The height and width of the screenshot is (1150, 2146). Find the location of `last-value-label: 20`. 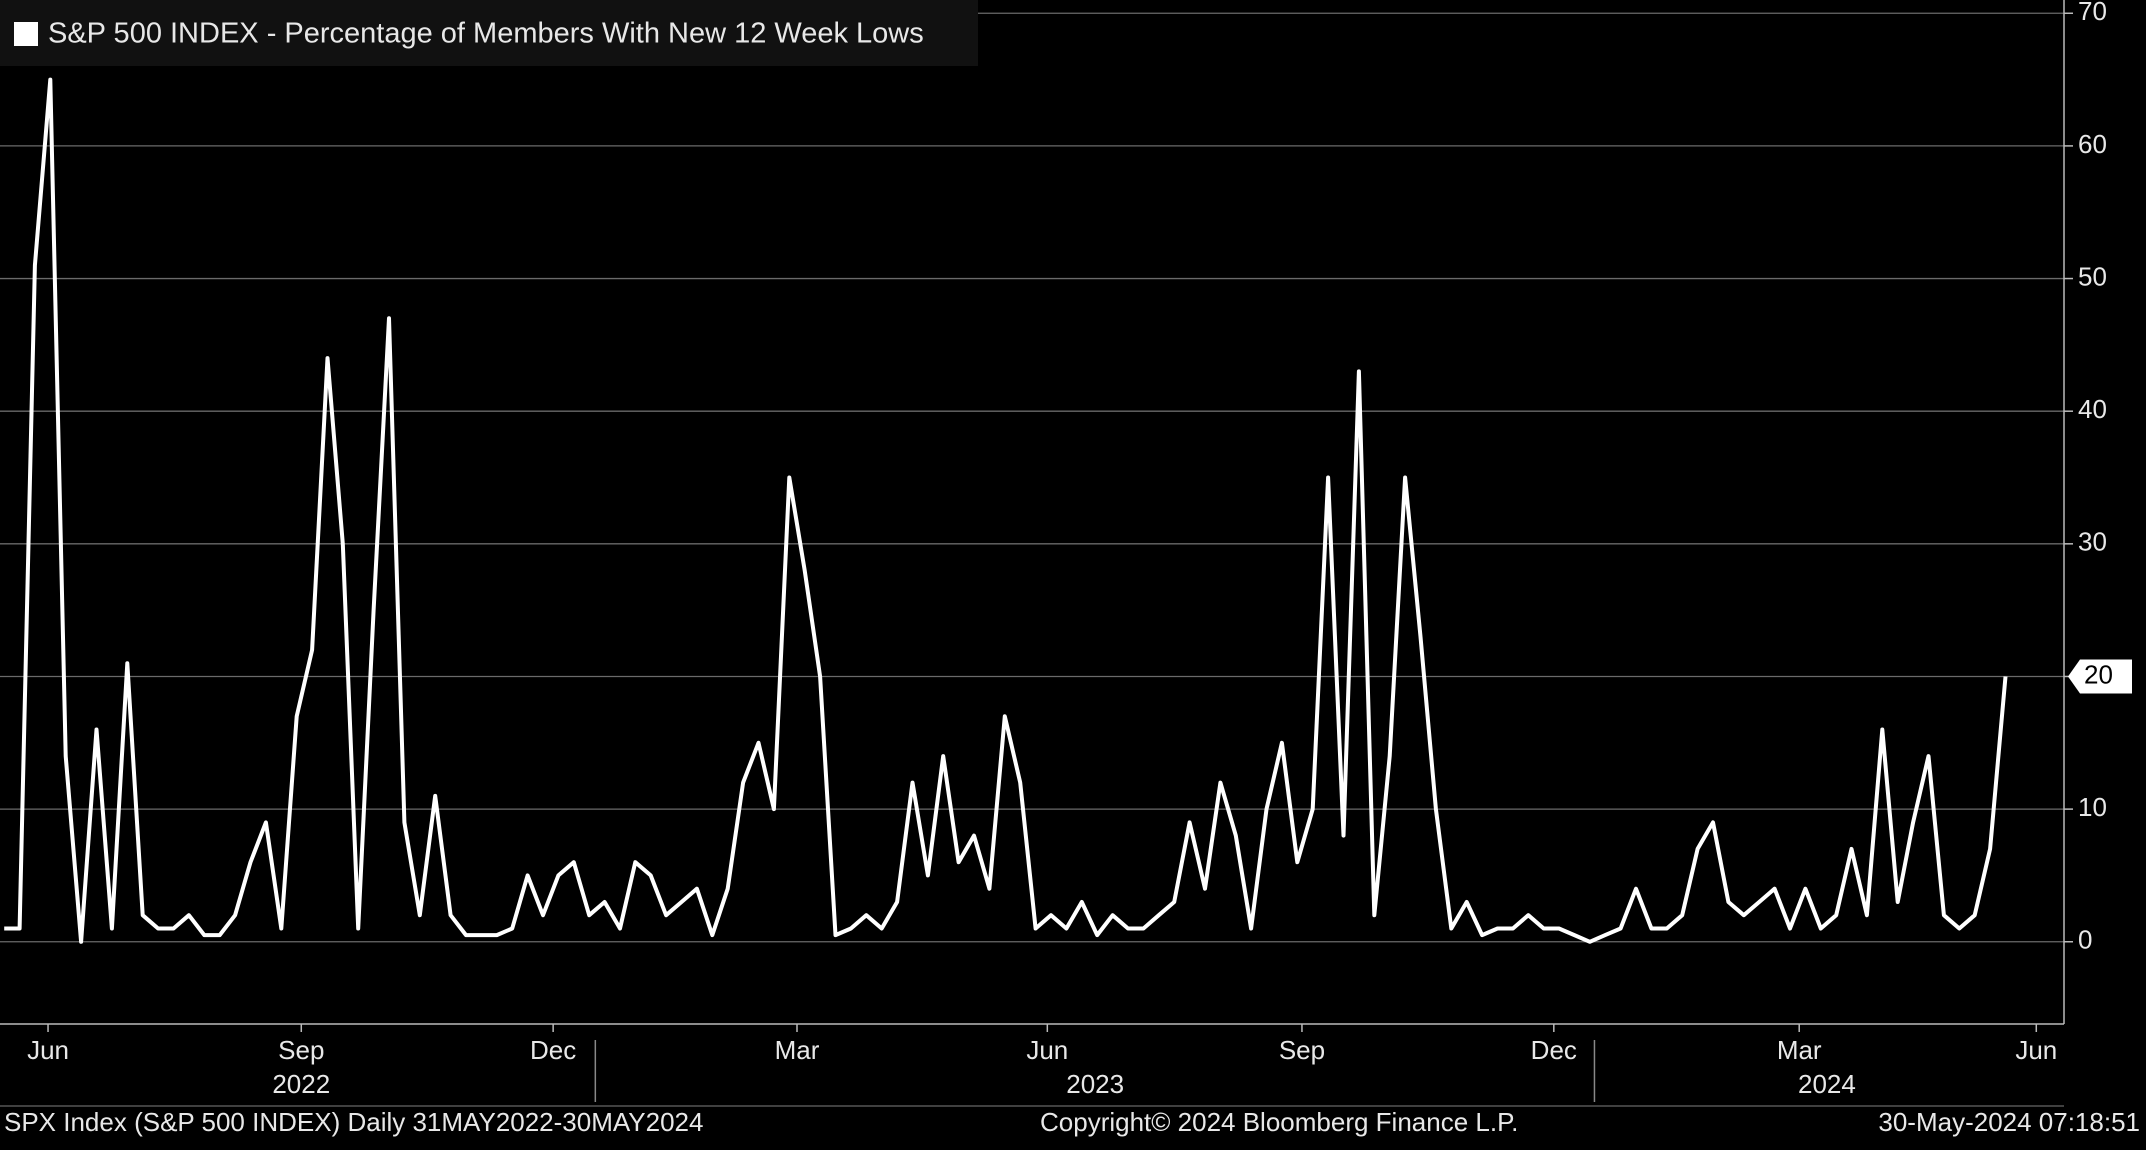

last-value-label: 20 is located at coordinates (2098, 674).